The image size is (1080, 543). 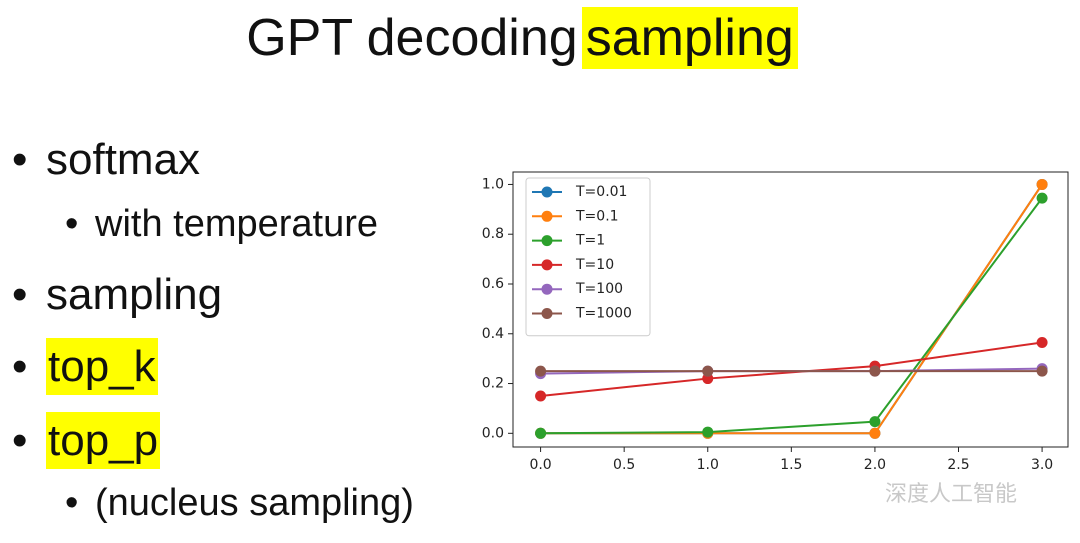 What do you see at coordinates (601, 192) in the screenshot?
I see `legend-label: T=0.01` at bounding box center [601, 192].